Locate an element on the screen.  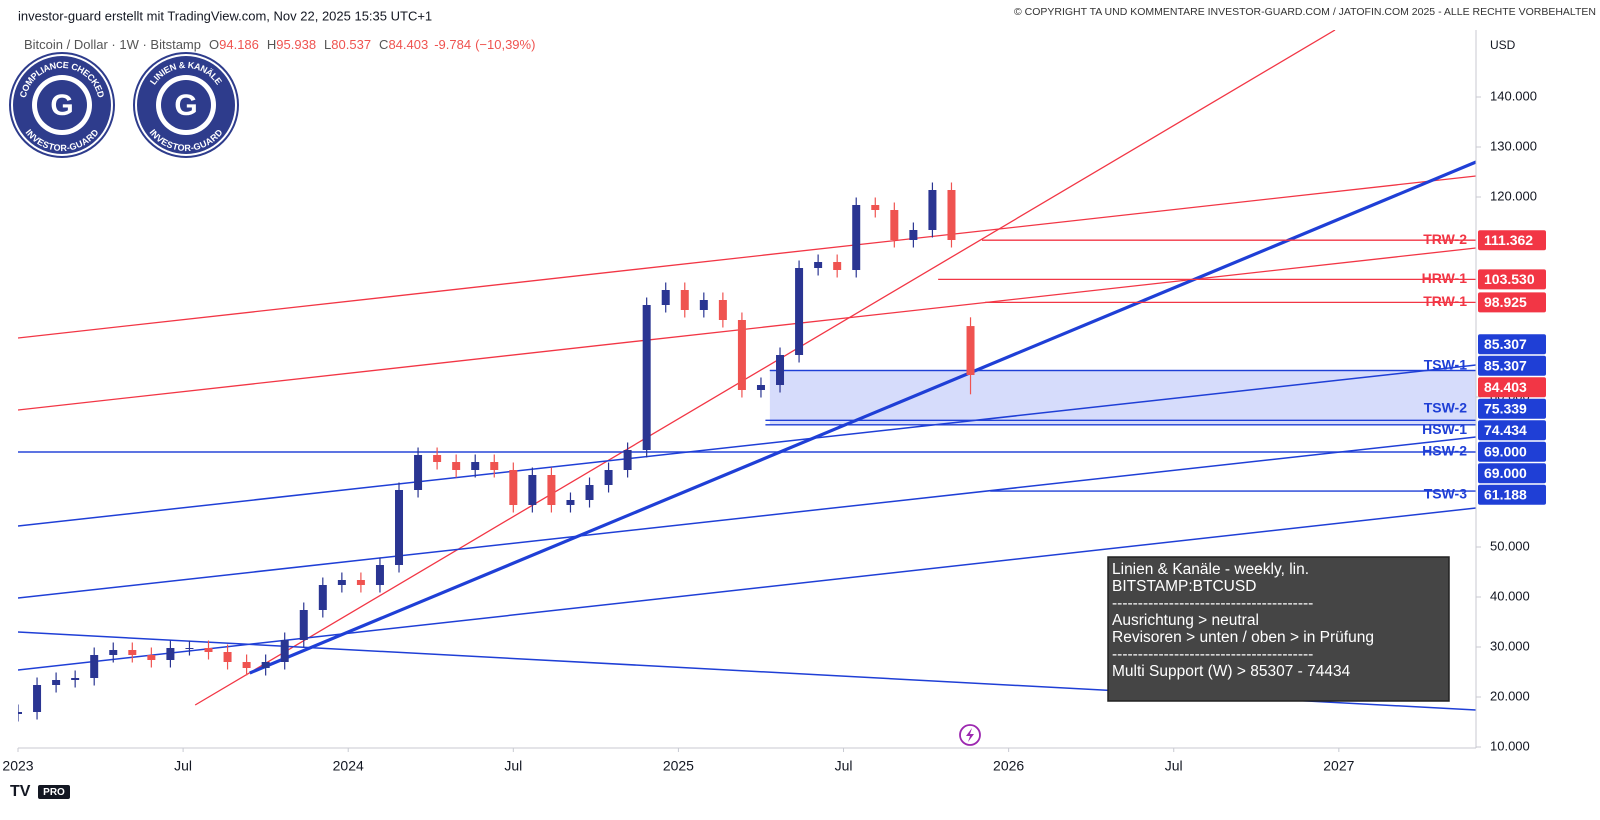
change-pct: (−10,39%) is located at coordinates (505, 44).